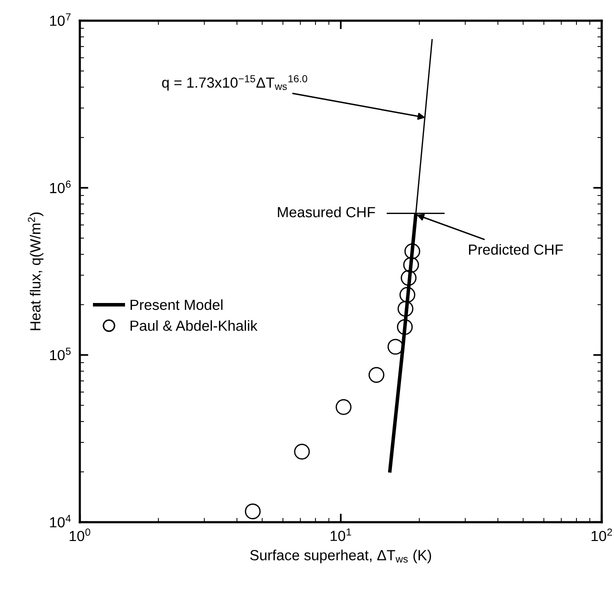  Describe the element at coordinates (327, 212) in the screenshot. I see `annotation: Measured CHF` at that location.